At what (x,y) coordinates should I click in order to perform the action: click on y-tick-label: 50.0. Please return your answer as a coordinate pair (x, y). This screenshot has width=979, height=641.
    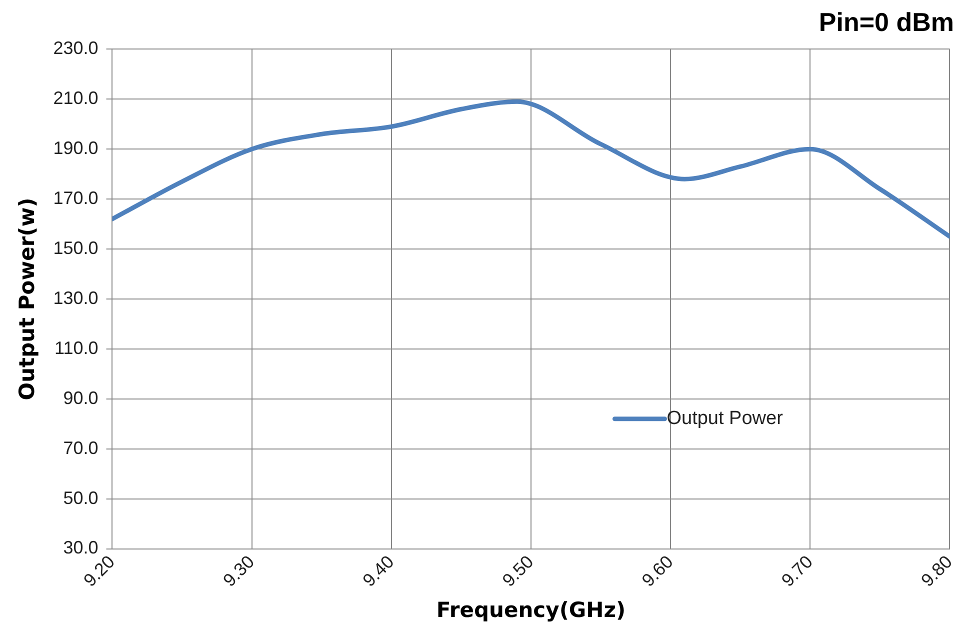
    Looking at the image, I should click on (80, 498).